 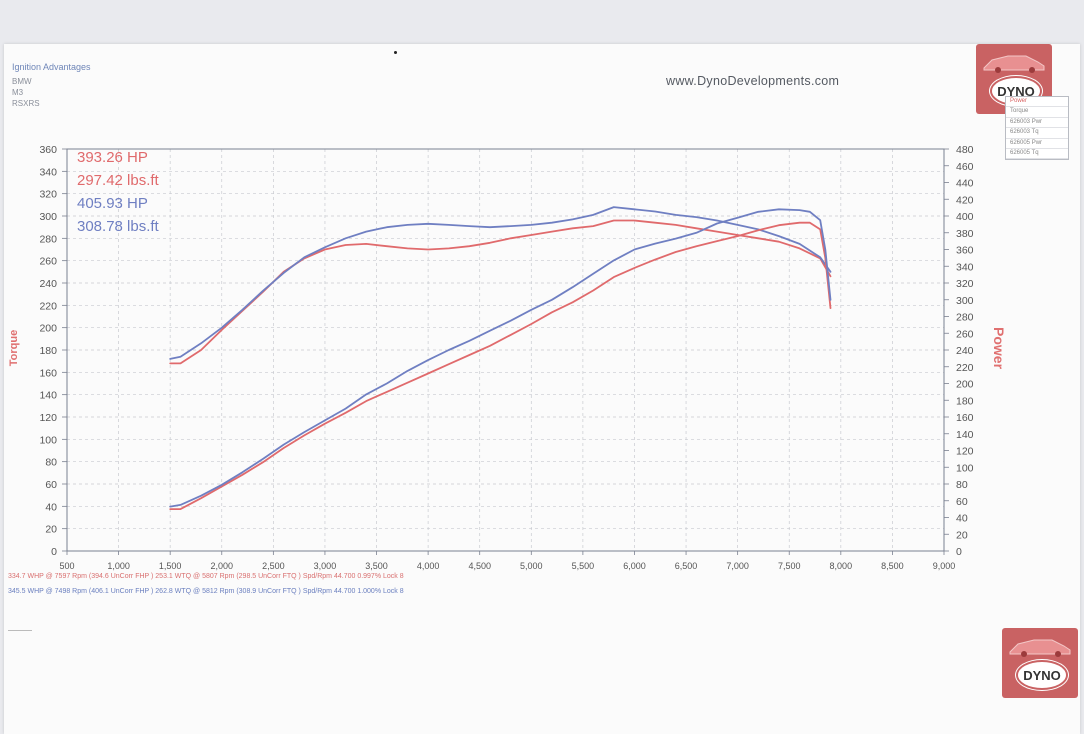 What do you see at coordinates (965, 368) in the screenshot?
I see `y-right-tick-label: 220` at bounding box center [965, 368].